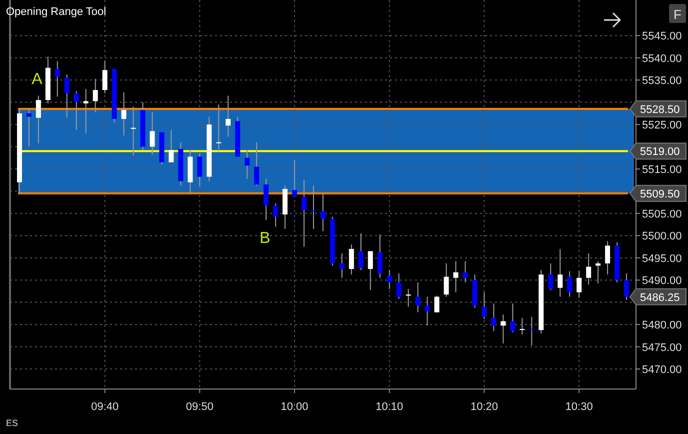 Image resolution: width=688 pixels, height=434 pixels. What do you see at coordinates (660, 298) in the screenshot?
I see `text: 5486.25` at bounding box center [660, 298].